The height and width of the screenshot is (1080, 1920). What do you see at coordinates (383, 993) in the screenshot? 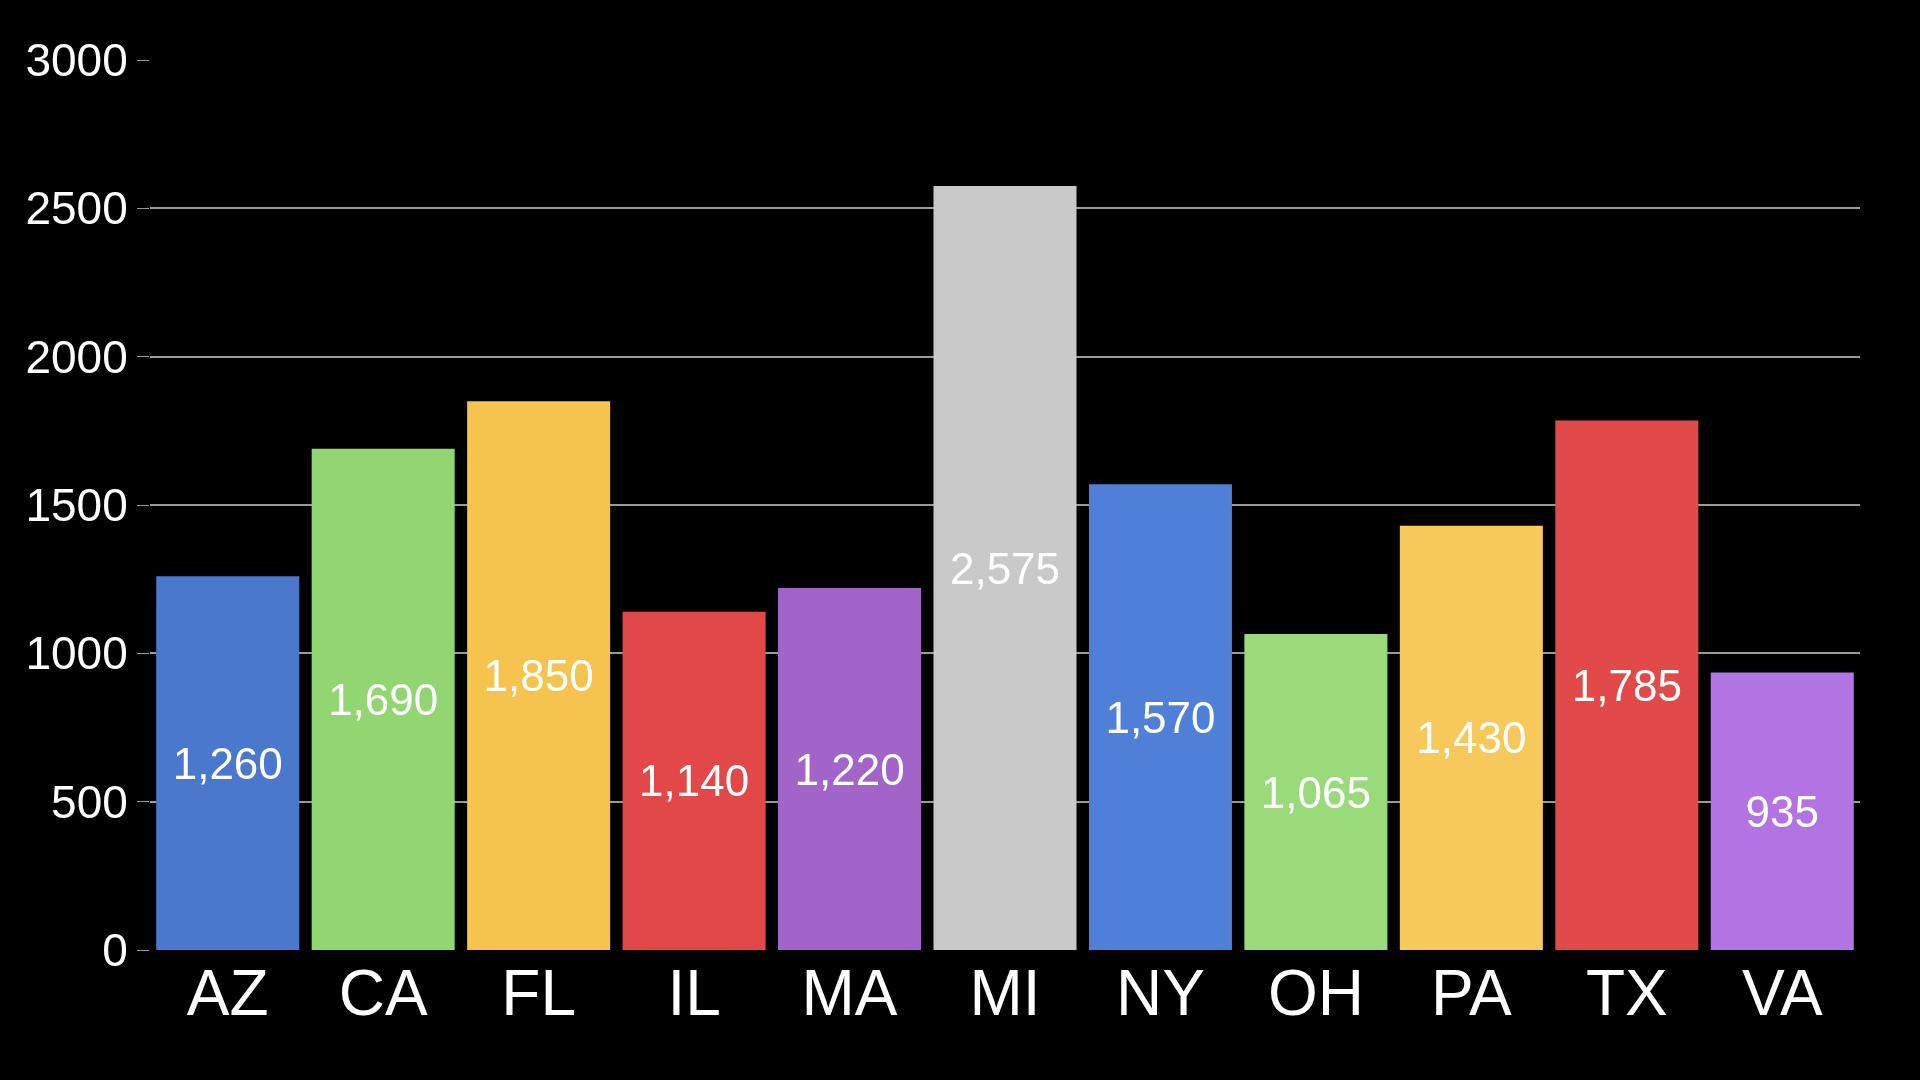
I see `x-tick-label: CA` at bounding box center [383, 993].